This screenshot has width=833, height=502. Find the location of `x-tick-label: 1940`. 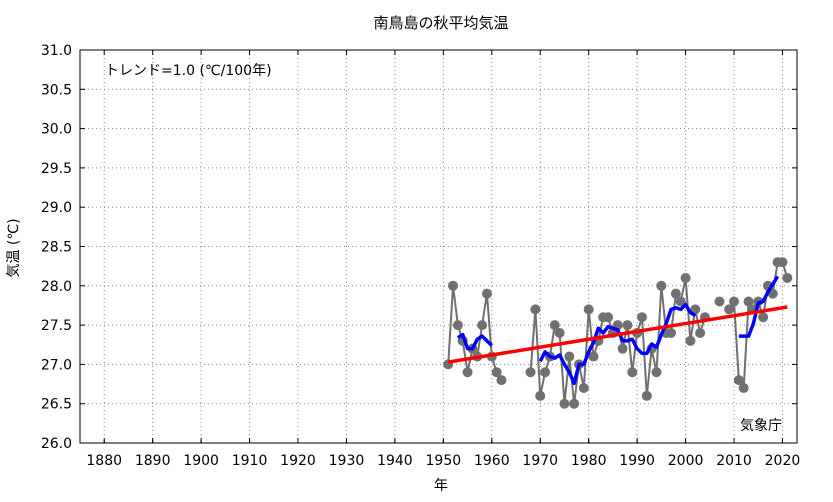

x-tick-label: 1940 is located at coordinates (395, 461).